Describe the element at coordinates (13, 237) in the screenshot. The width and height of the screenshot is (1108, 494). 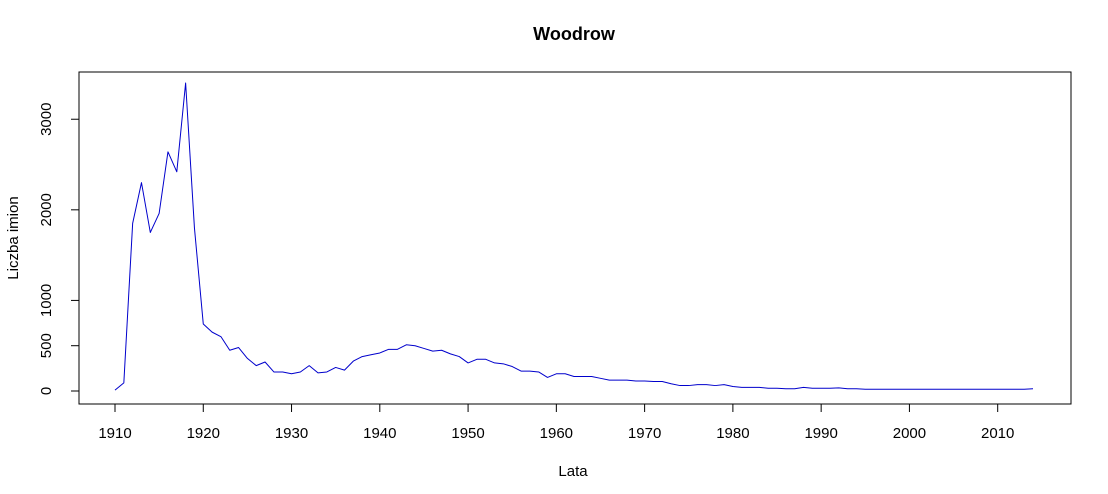
I see `y-axis-label: Liczba imion` at that location.